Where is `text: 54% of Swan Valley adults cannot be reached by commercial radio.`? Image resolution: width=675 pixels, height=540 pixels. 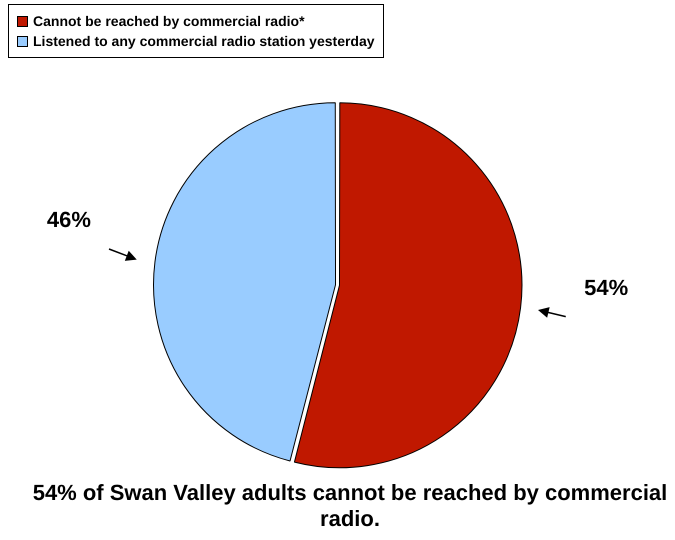
text: 54% of Swan Valley adults cannot be reached by commercial radio. is located at coordinates (350, 506).